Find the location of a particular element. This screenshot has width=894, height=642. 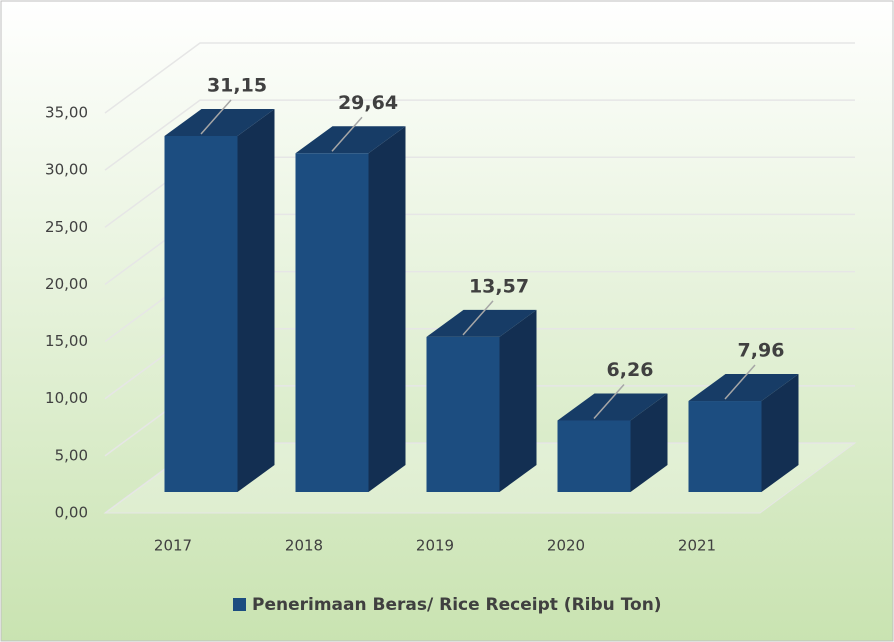

y-tick-label: 30,00 is located at coordinates (66, 170).